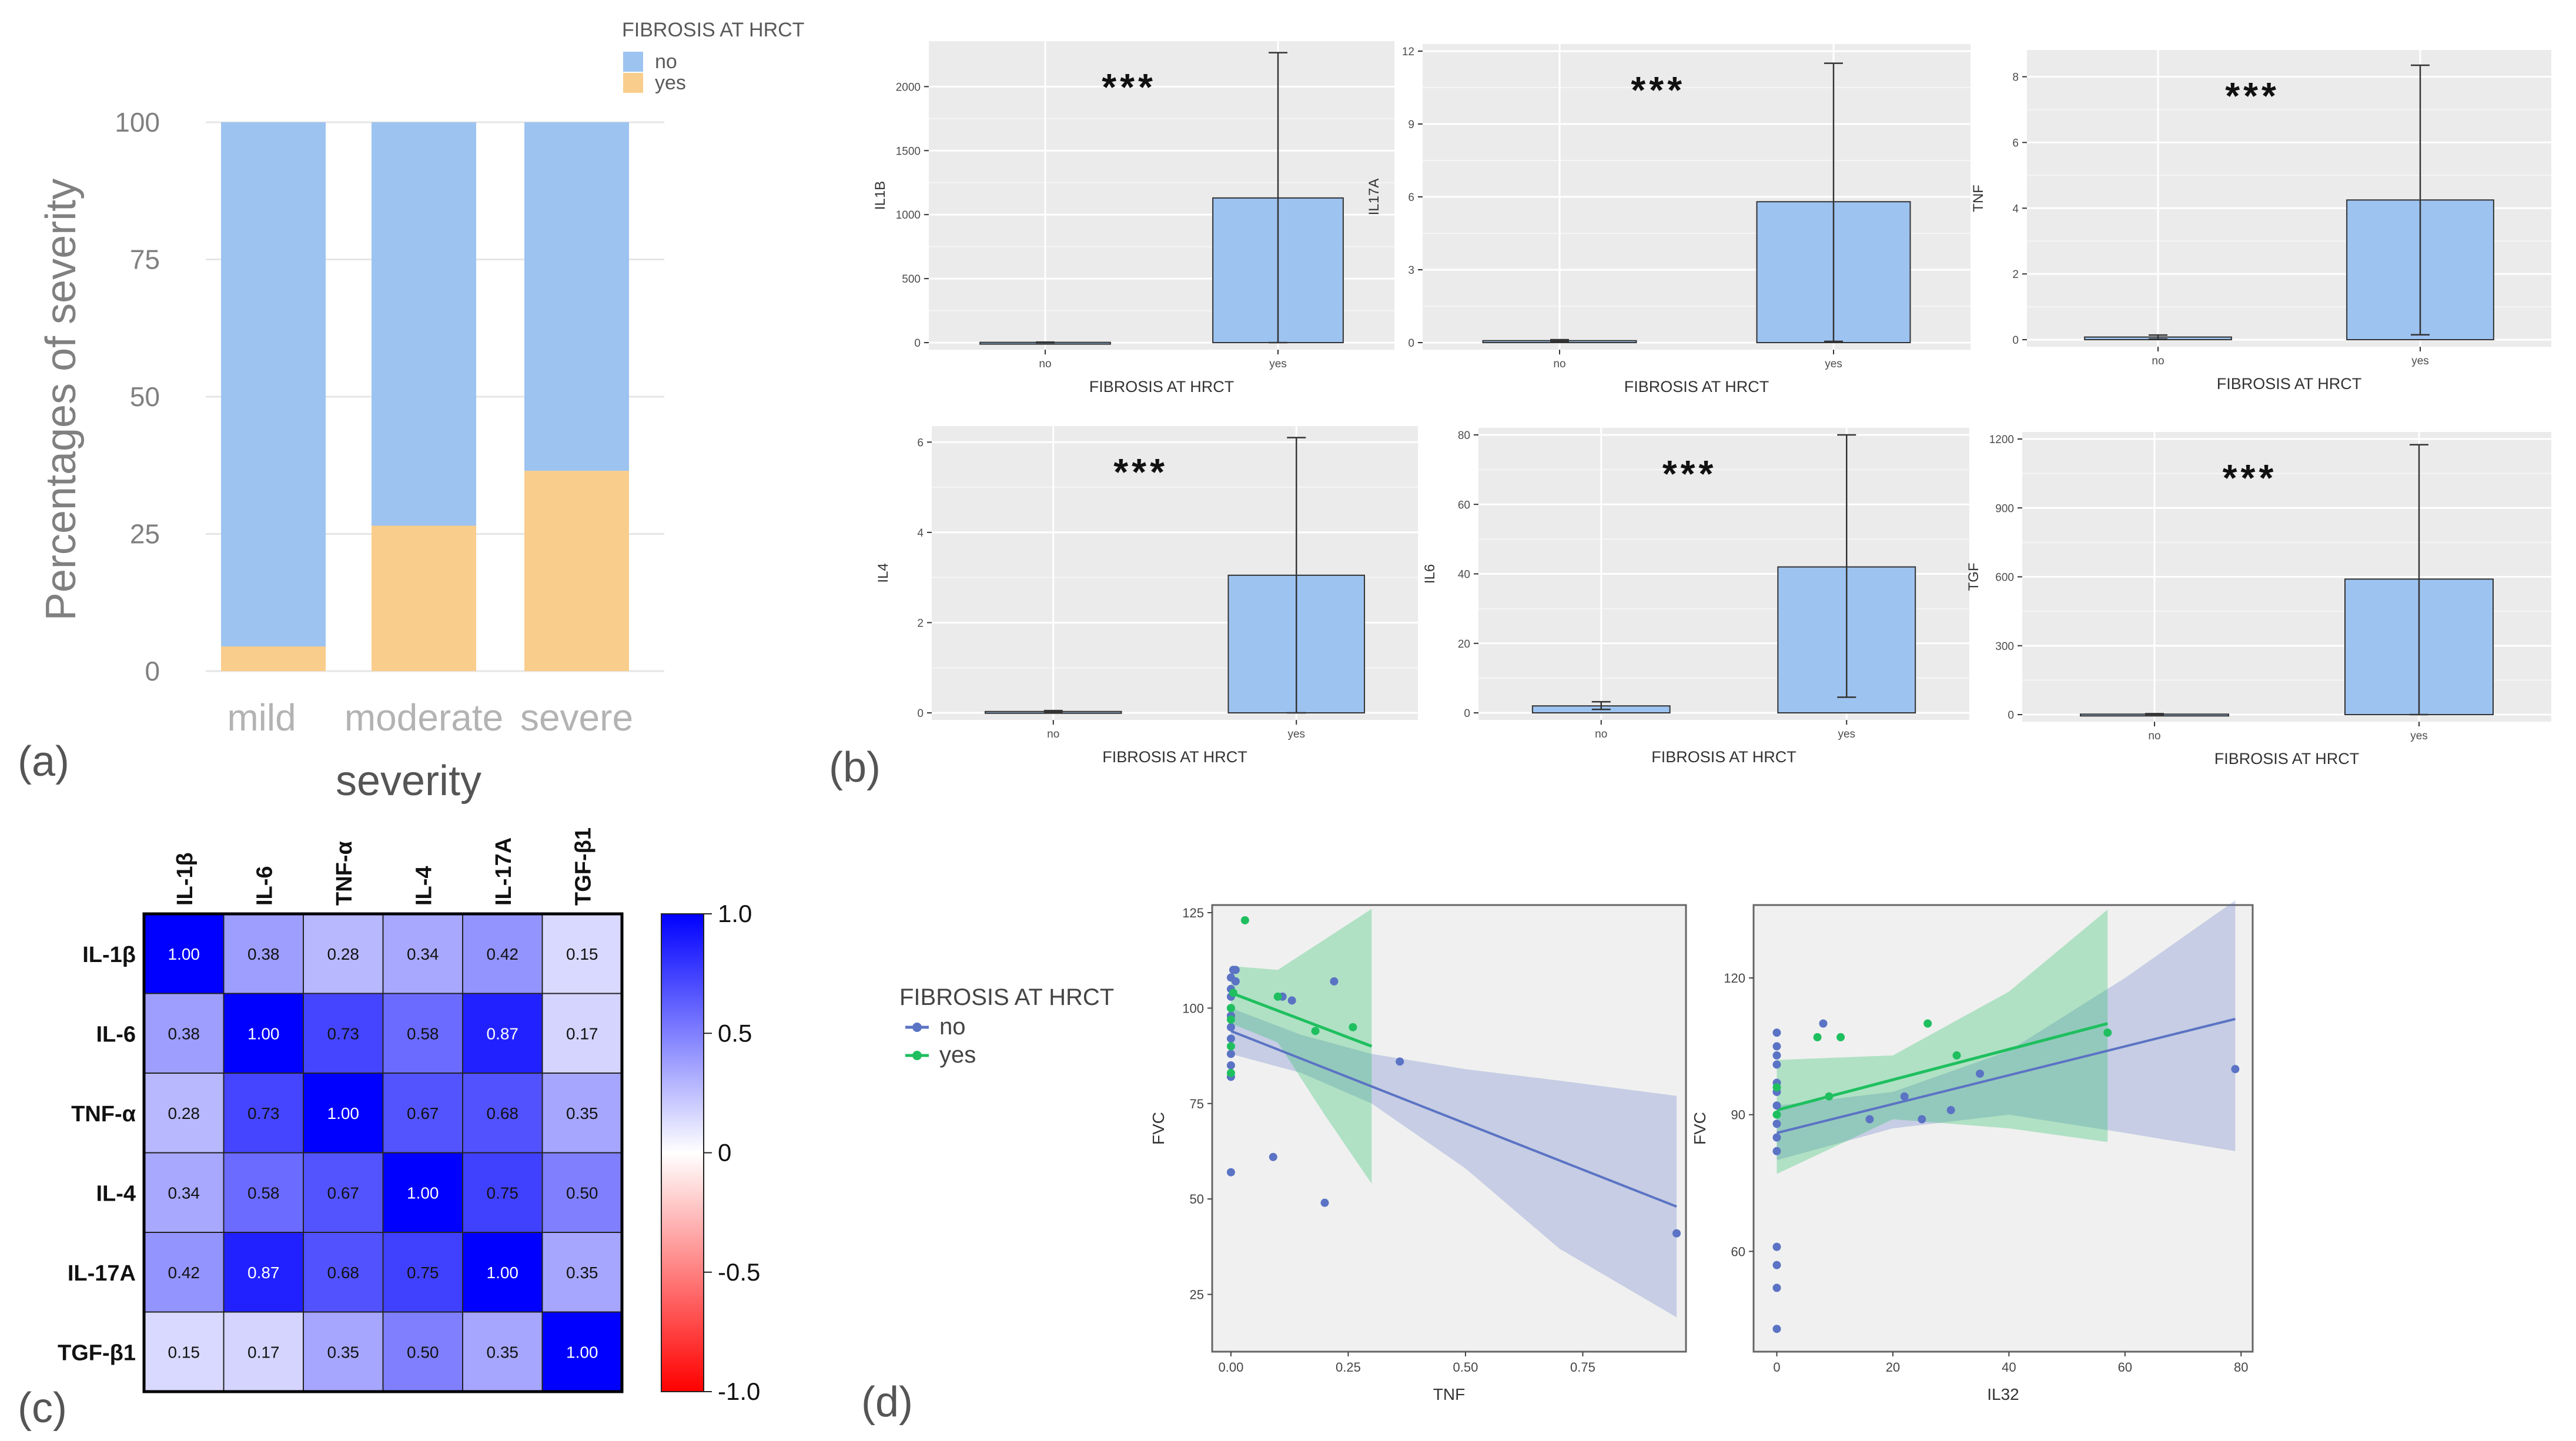  Describe the element at coordinates (1146, 596) in the screenshot. I see `bar-panel-IL4: 0 2 4 6 no yes FIBROSIS AT HRCT IL4 ***` at that location.